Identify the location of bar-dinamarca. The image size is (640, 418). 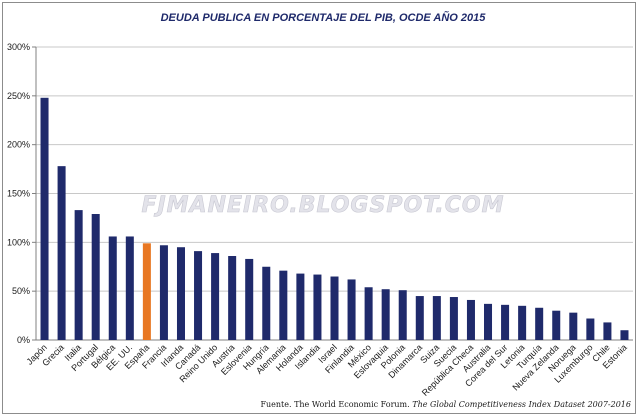
(419, 318).